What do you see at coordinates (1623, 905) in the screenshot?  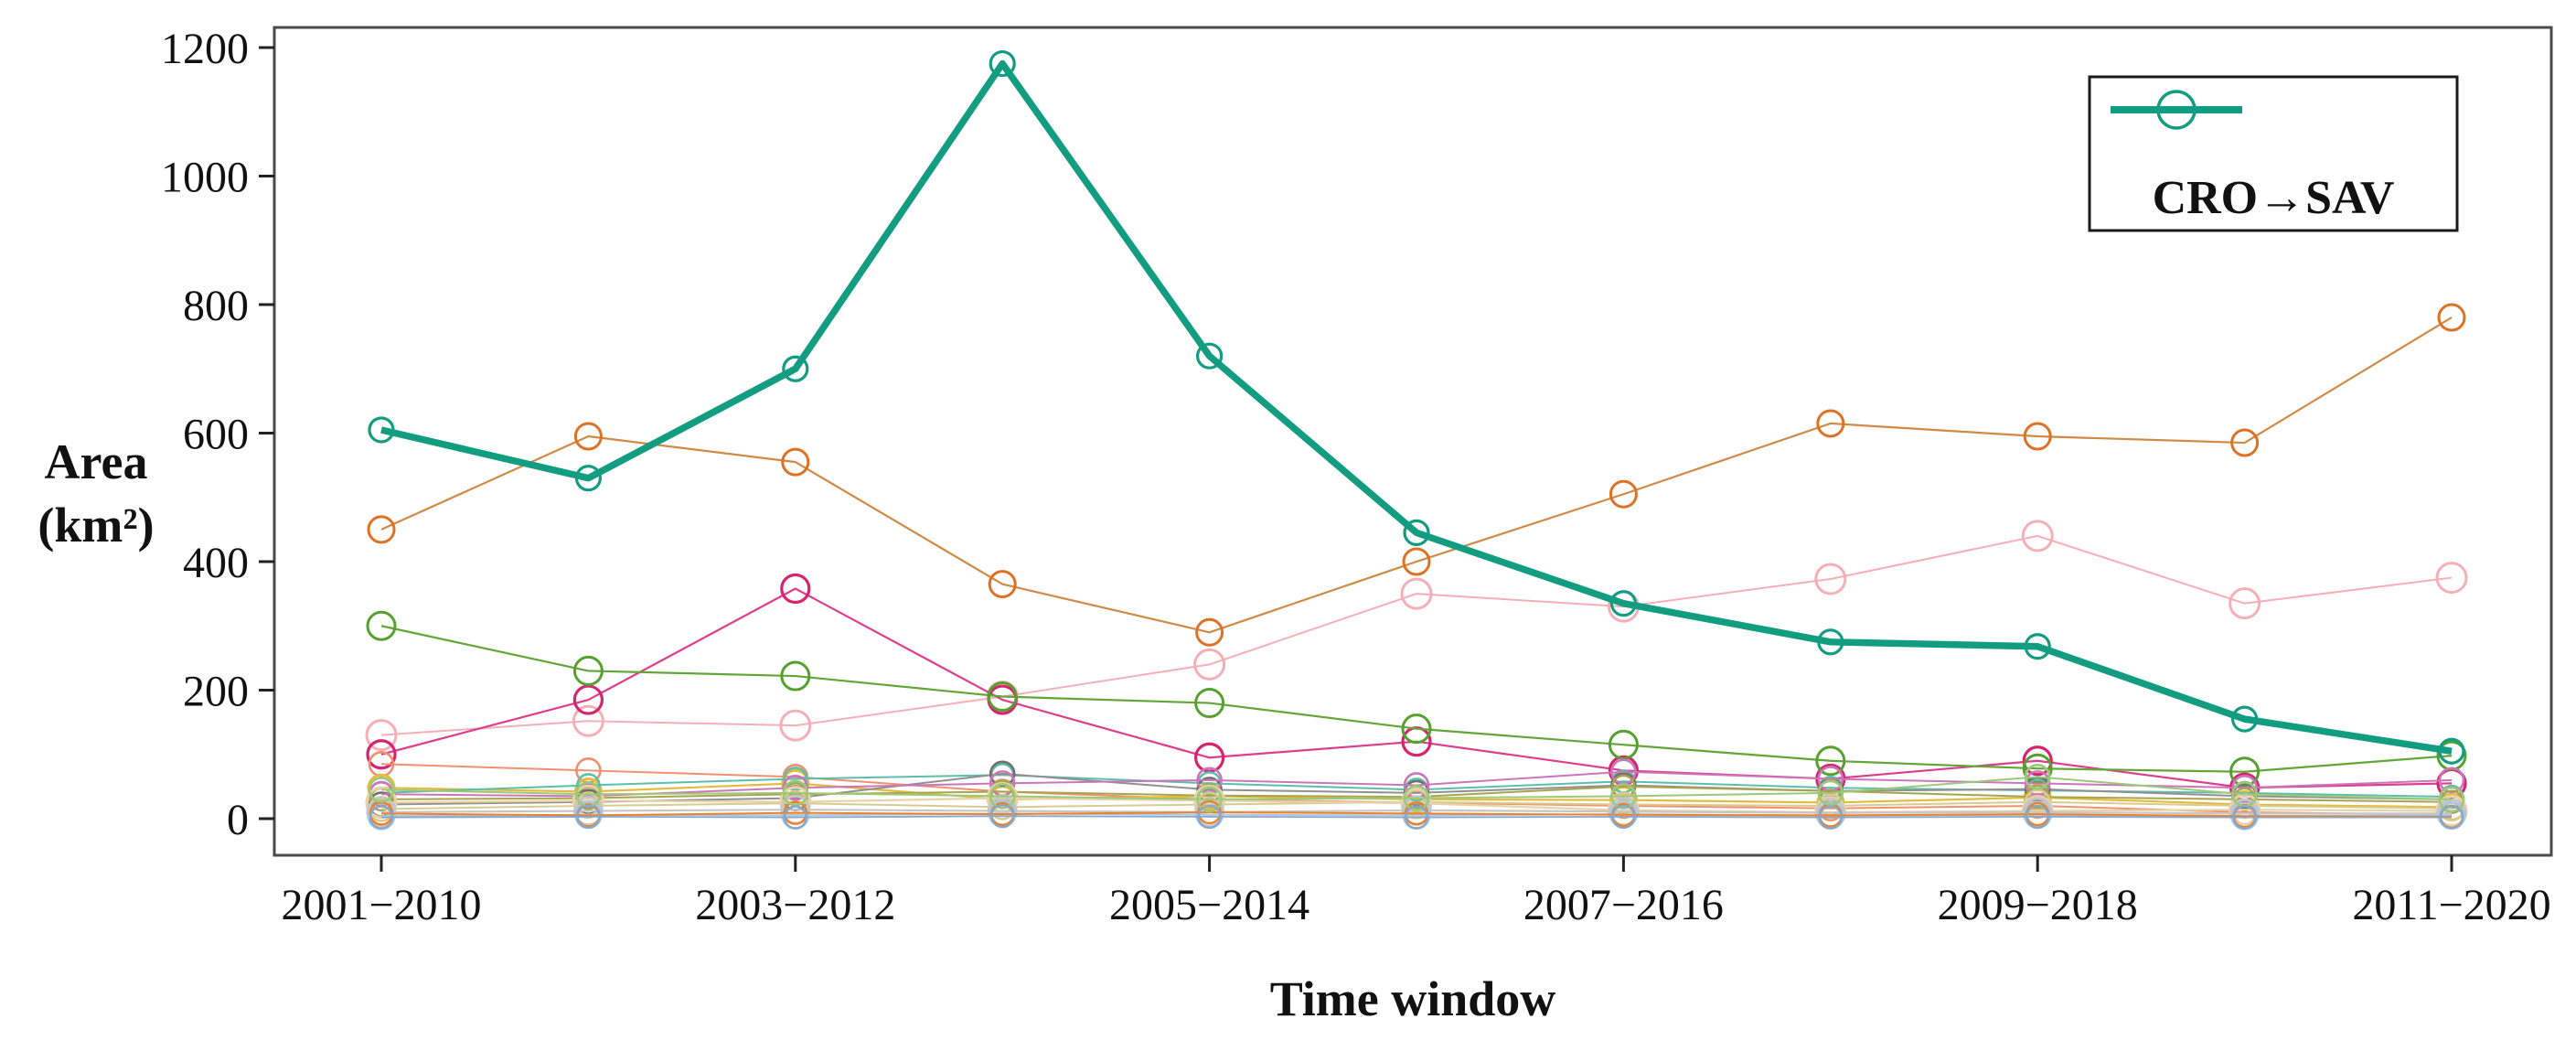 I see `x-tick-label: 2007−2016` at bounding box center [1623, 905].